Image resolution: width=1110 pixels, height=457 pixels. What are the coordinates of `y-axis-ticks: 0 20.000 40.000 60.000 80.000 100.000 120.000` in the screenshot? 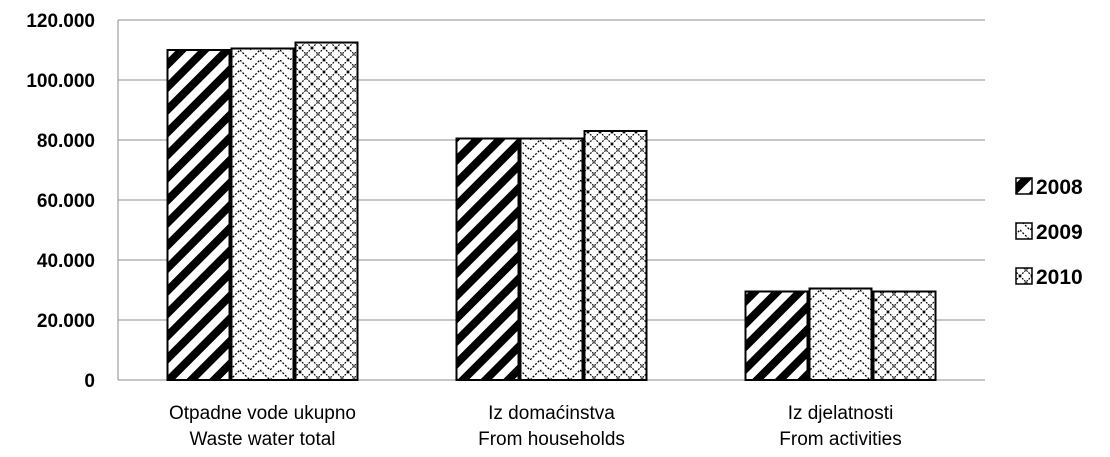 It's located at (60, 201).